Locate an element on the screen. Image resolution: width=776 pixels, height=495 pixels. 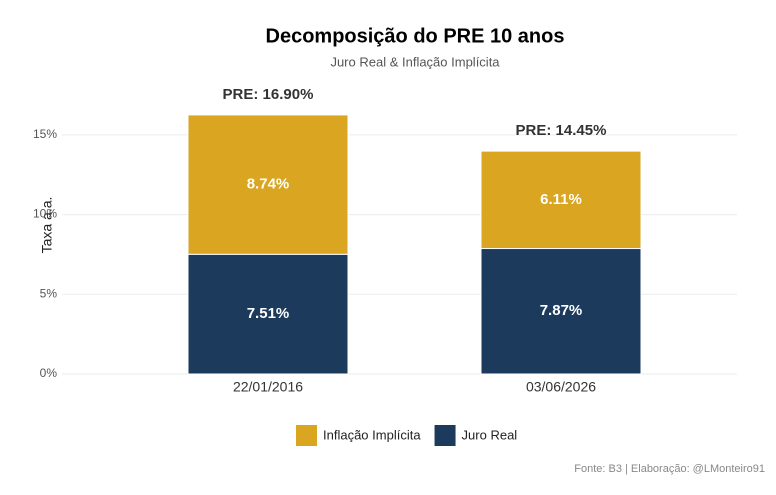
total-label: PRE: 16.90% is located at coordinates (268, 94).